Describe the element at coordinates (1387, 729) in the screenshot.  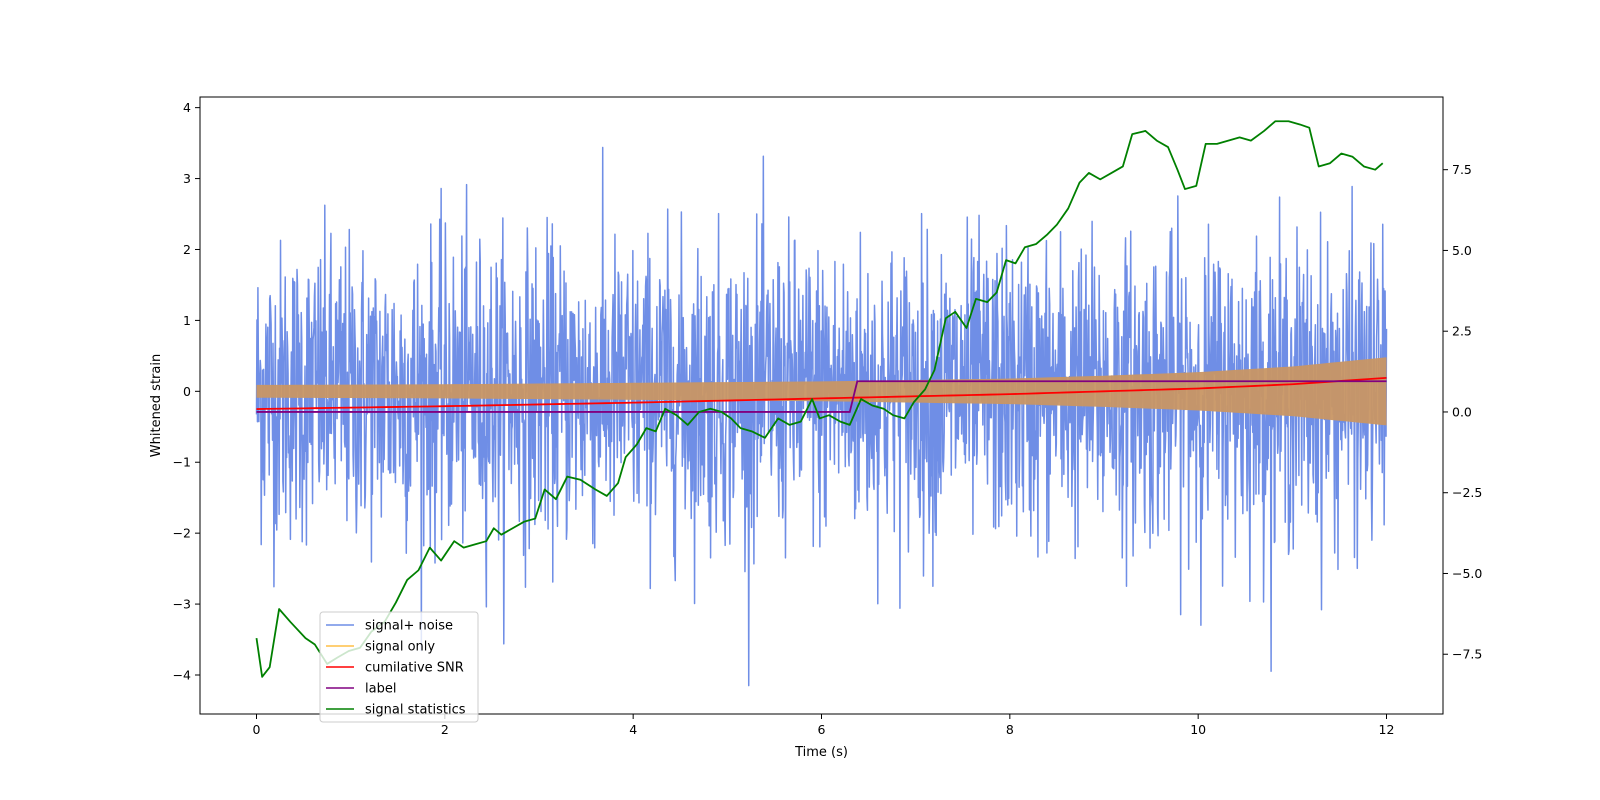
I see `x-tick-label: 12` at that location.